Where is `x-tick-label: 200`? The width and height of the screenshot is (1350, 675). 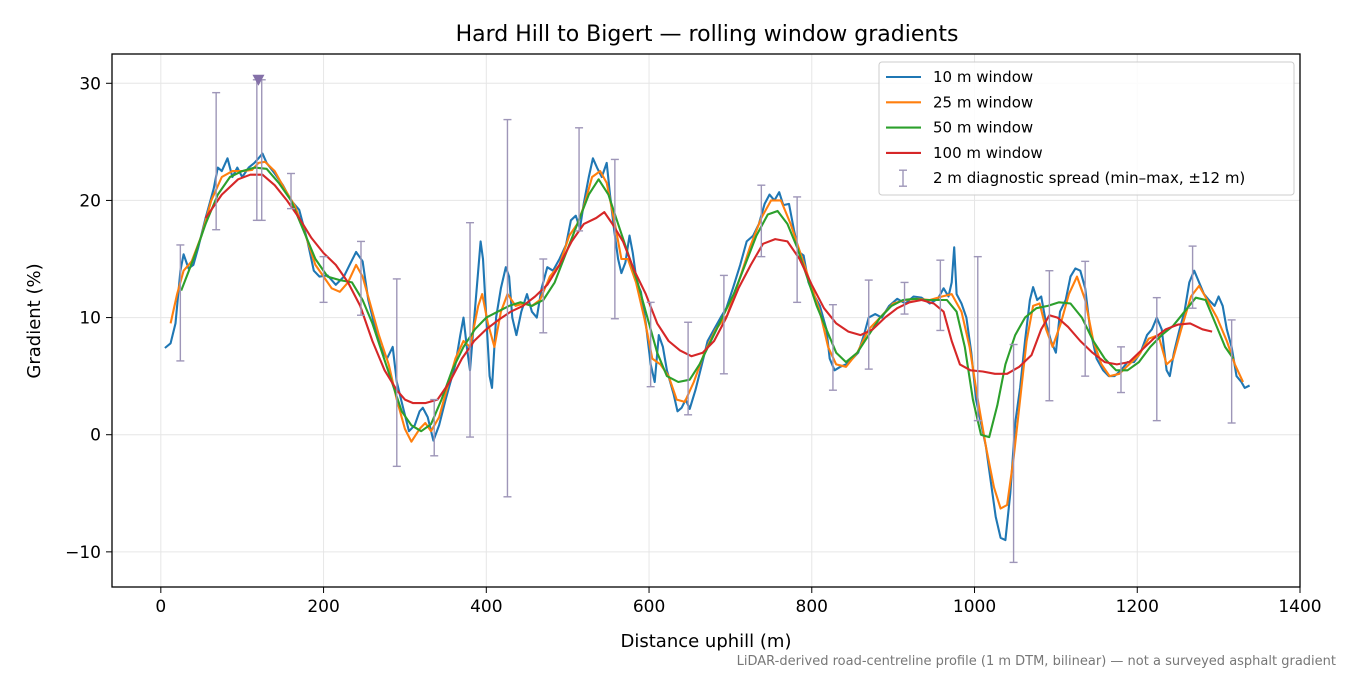
x-tick-label: 200 is located at coordinates (323, 607).